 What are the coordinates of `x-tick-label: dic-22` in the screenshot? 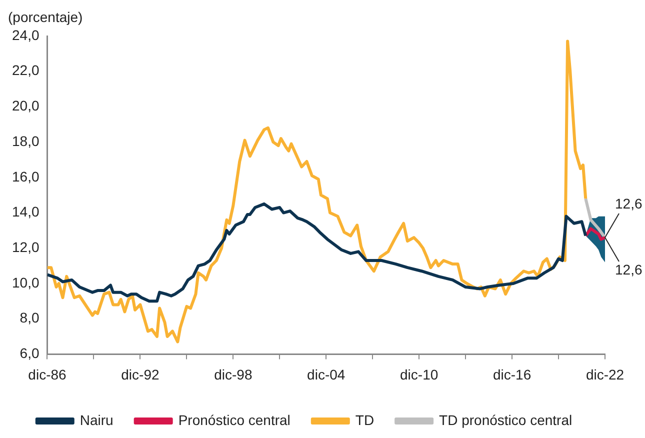 It's located at (605, 374).